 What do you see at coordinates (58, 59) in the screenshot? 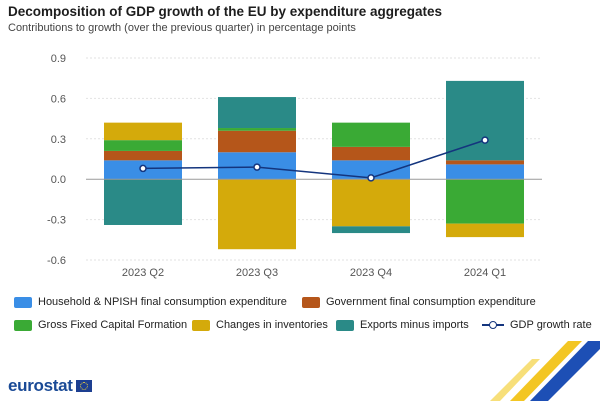
I see `y-tick-label: 0.9` at bounding box center [58, 59].